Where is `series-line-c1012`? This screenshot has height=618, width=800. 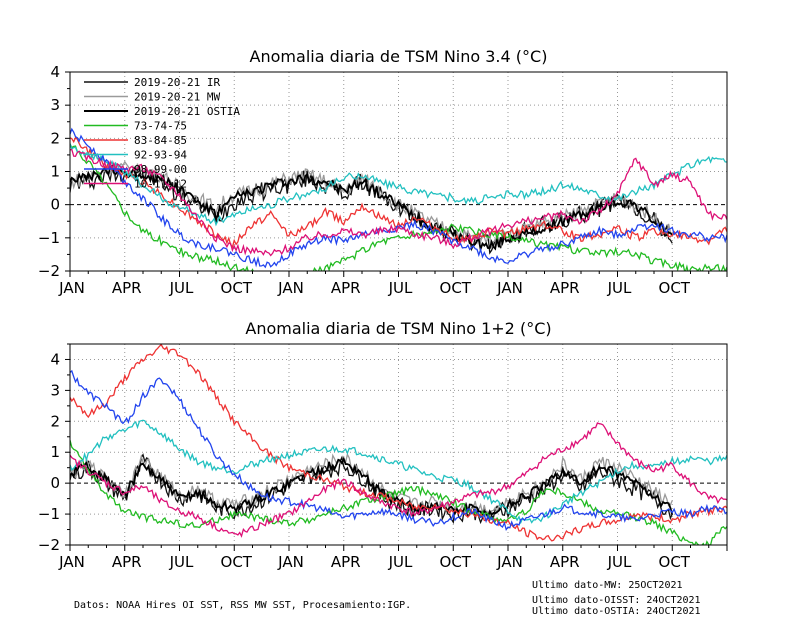
series-line-c1012 is located at coordinates (398, 202).